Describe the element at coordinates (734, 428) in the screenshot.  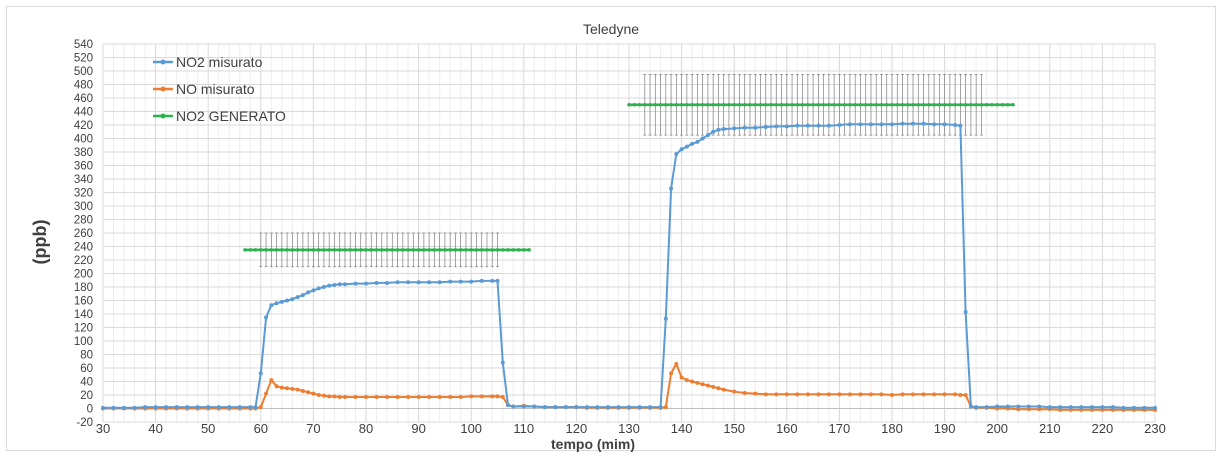
I see `x-tick-label: 150` at that location.